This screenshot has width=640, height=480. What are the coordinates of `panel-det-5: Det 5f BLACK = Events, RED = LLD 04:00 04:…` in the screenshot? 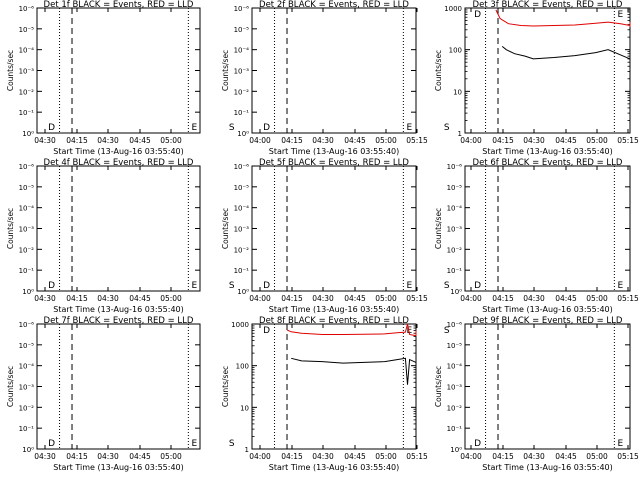 It's located at (335, 236).